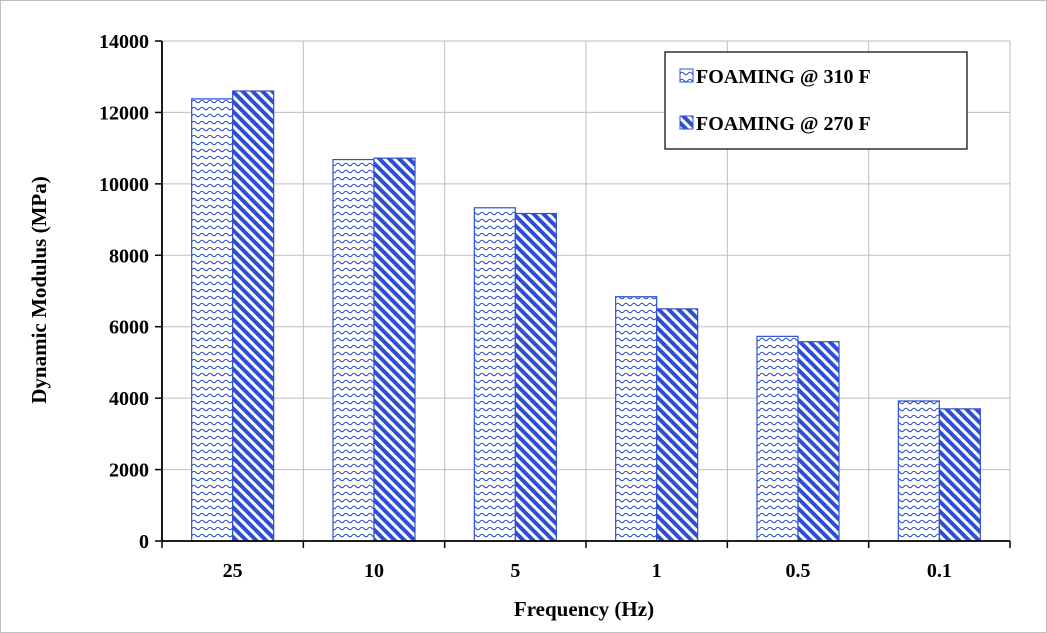 This screenshot has height=633, width=1047. What do you see at coordinates (657, 571) in the screenshot?
I see `x-tick-label: 1` at bounding box center [657, 571].